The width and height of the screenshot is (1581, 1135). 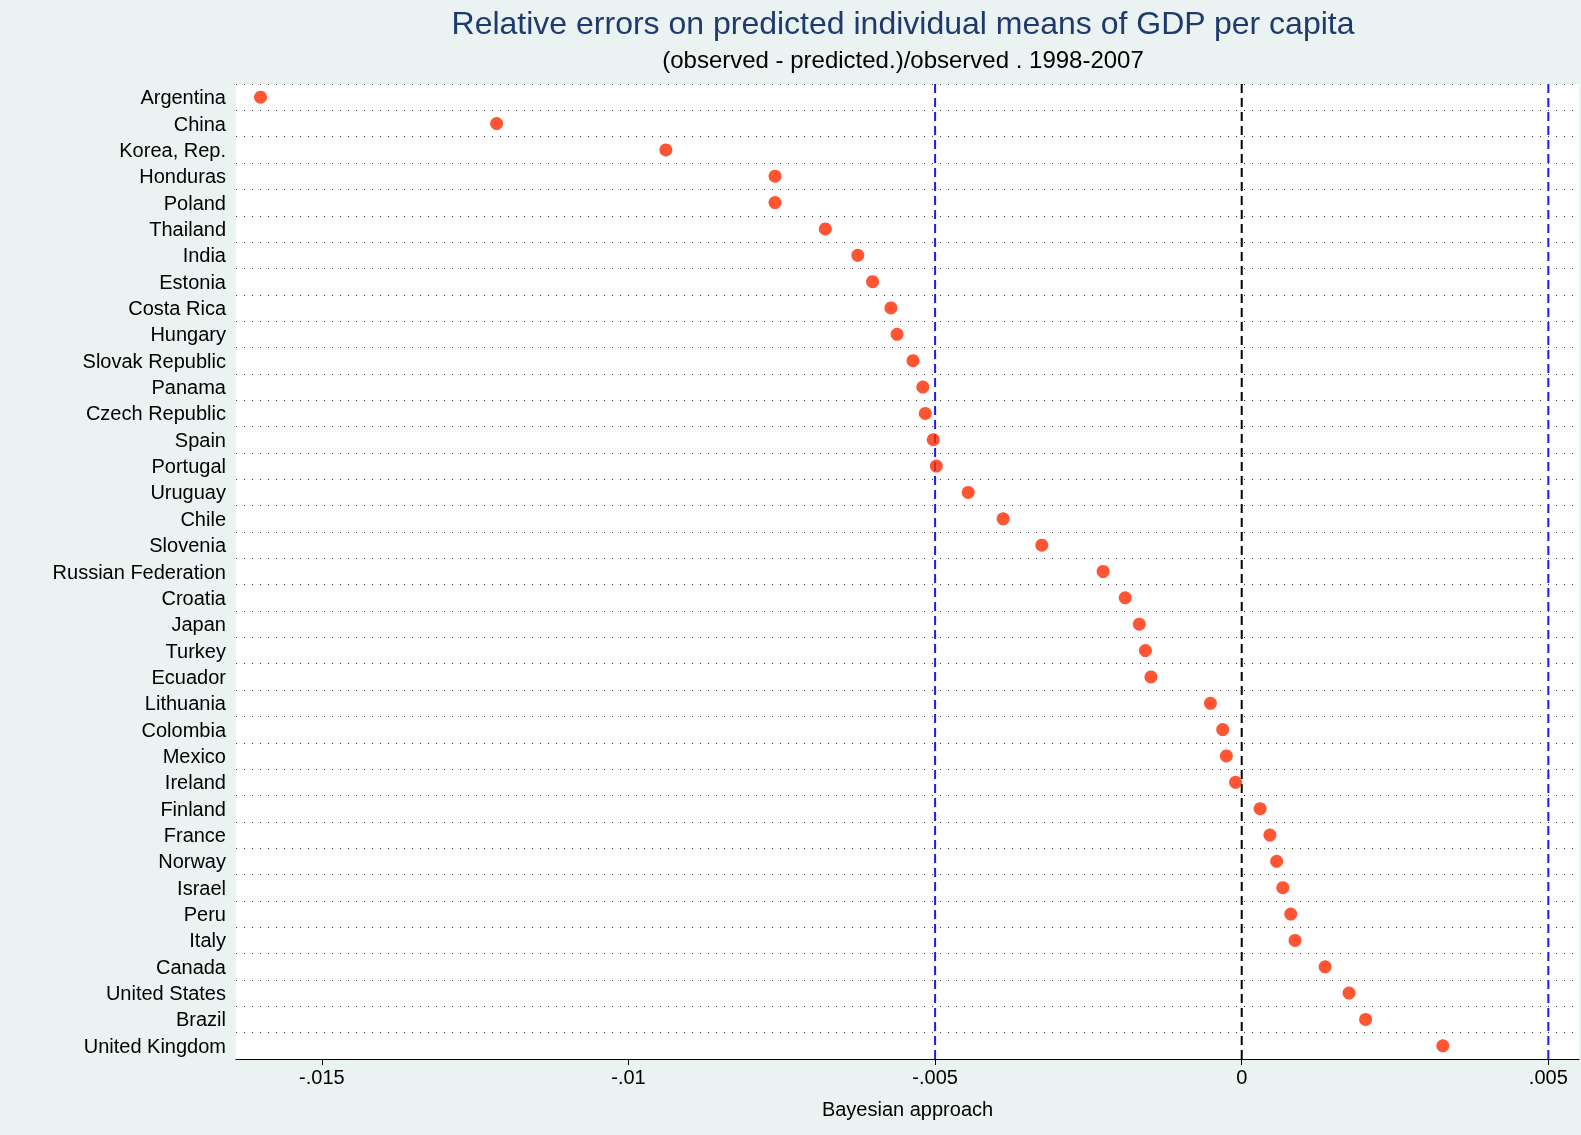 I want to click on y-tick-label: Russian Federation, so click(x=139, y=571).